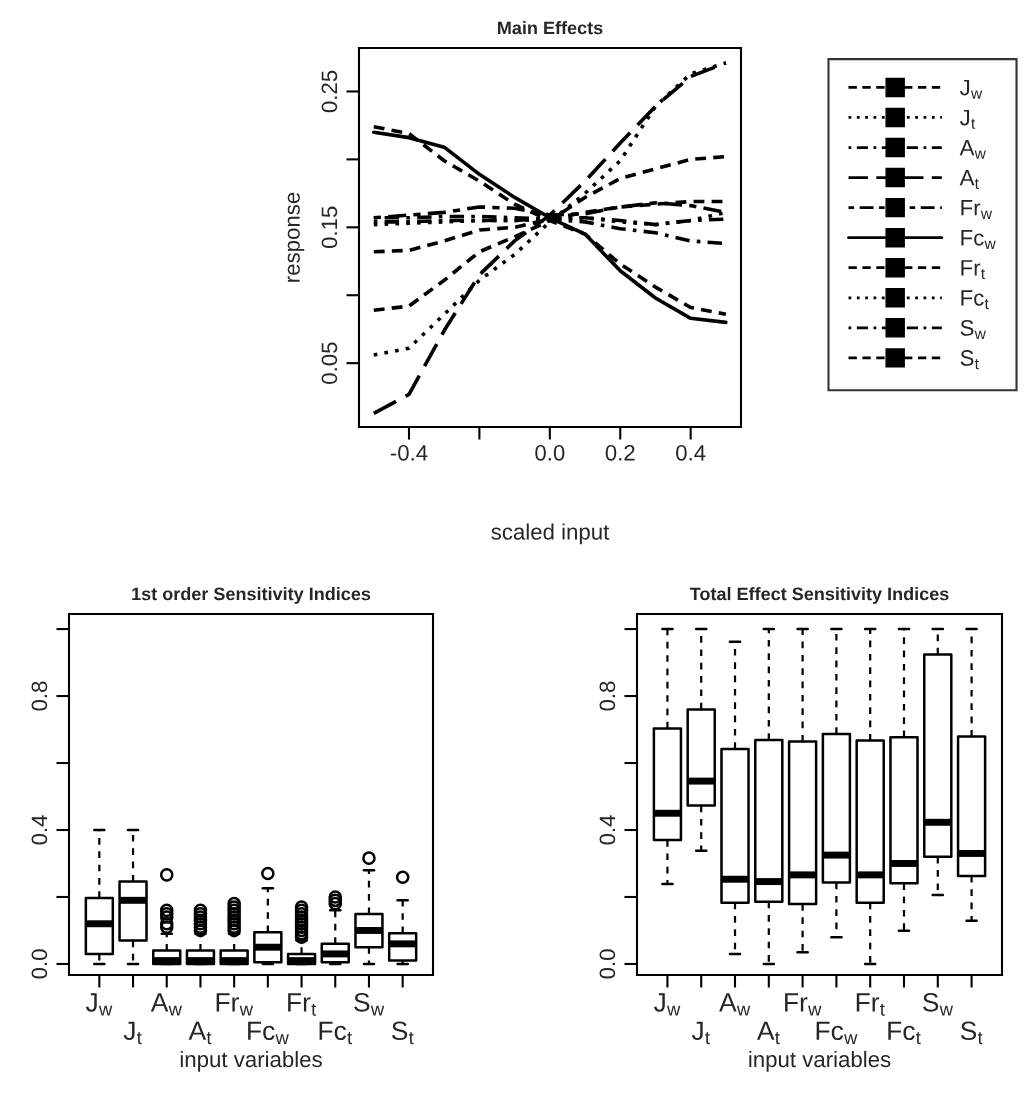 The height and width of the screenshot is (1110, 1036). What do you see at coordinates (329, 91) in the screenshot?
I see `y-tick-label: 0.25` at bounding box center [329, 91].